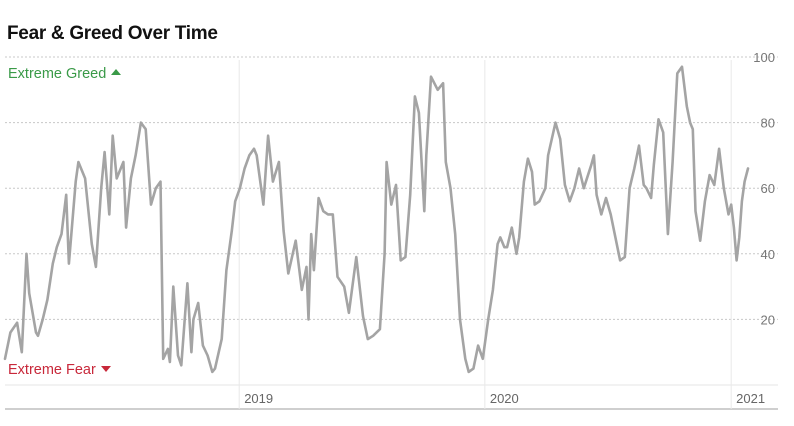 The height and width of the screenshot is (426, 794). I want to click on triangle-down-icon, so click(105, 369).